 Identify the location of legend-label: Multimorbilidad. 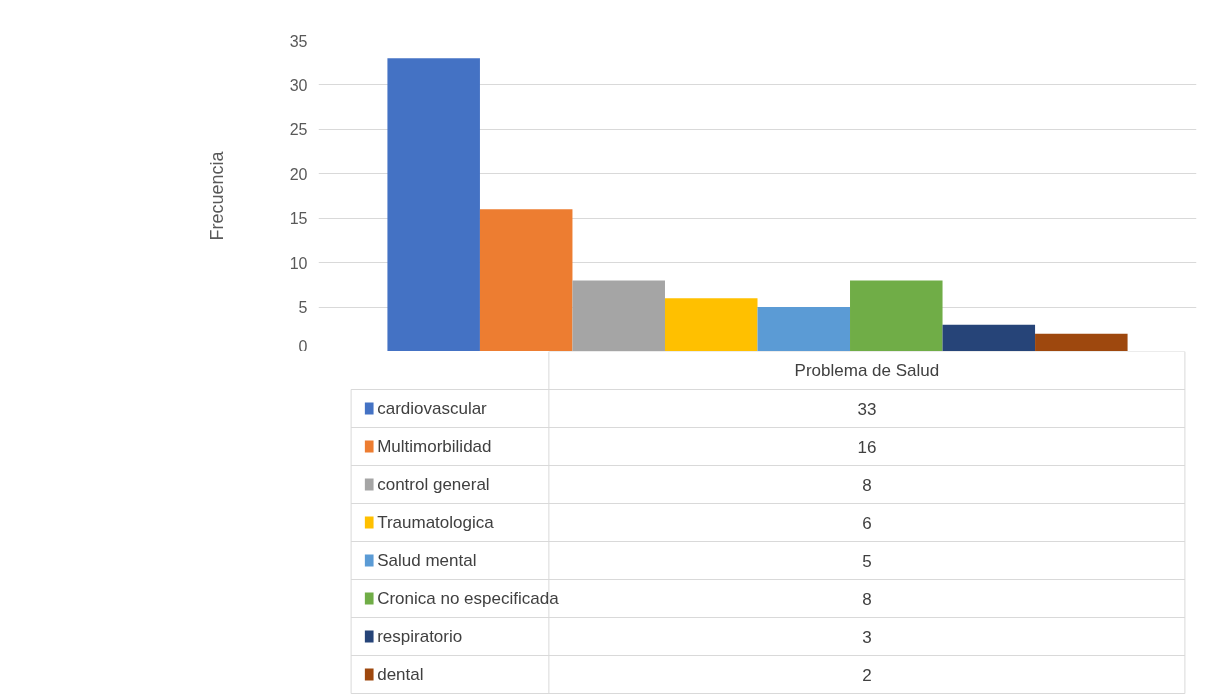
(434, 446).